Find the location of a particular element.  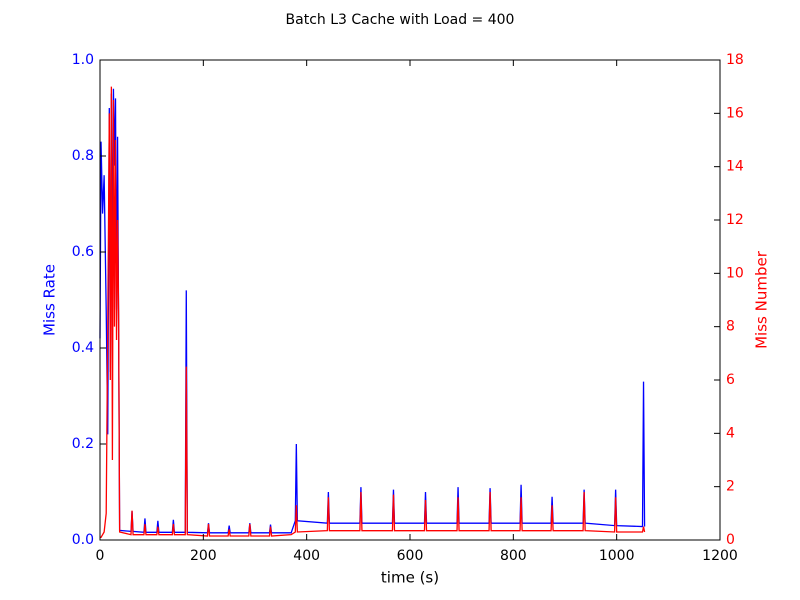

y2-tick-label: 0 is located at coordinates (730, 540).